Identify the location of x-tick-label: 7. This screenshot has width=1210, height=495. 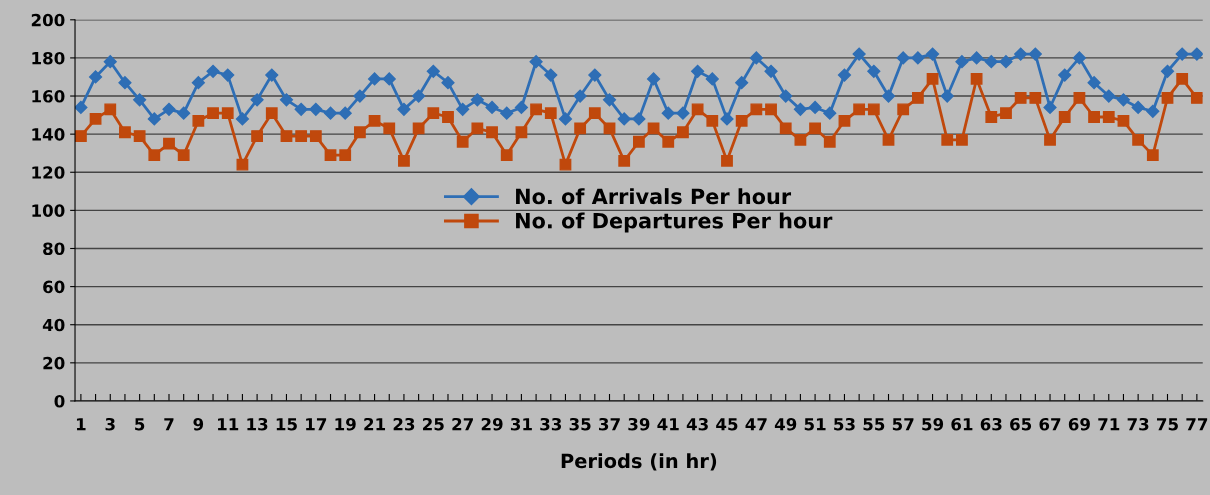
(169, 424).